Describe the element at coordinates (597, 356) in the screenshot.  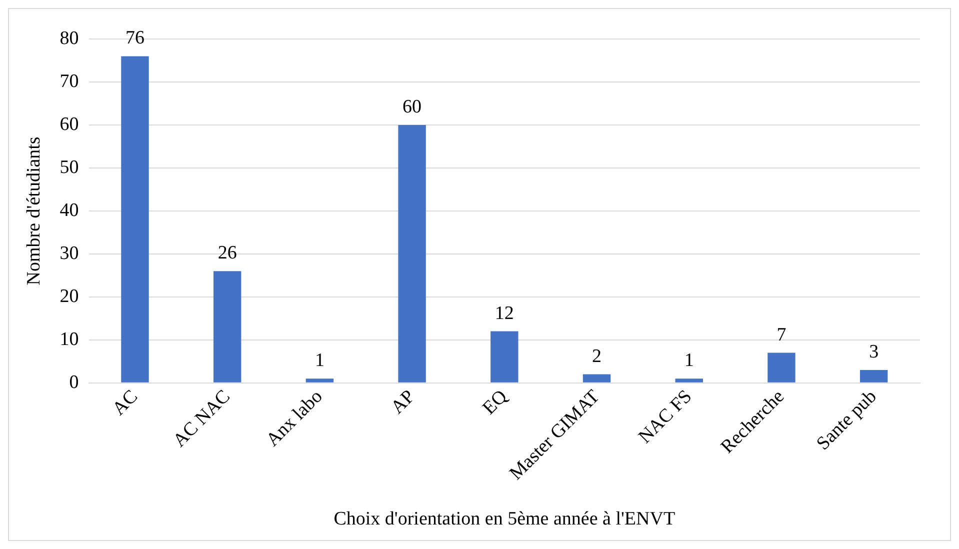
I see `data-label: 2` at that location.